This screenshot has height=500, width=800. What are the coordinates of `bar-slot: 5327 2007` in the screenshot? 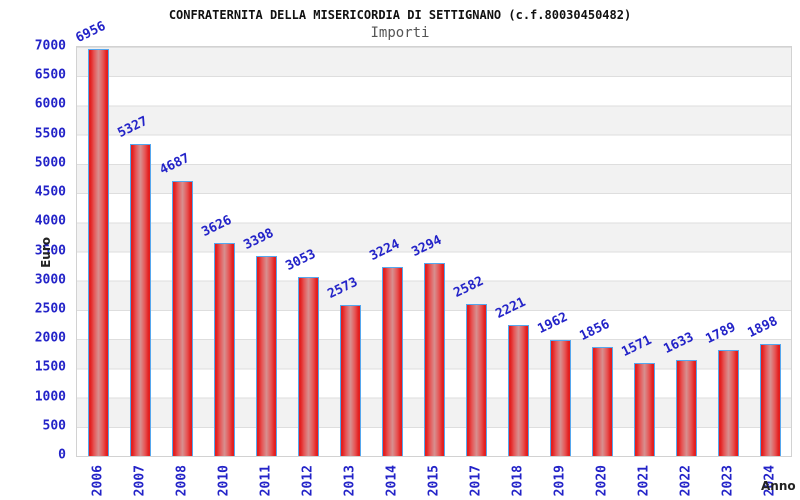 It's located at (138, 271).